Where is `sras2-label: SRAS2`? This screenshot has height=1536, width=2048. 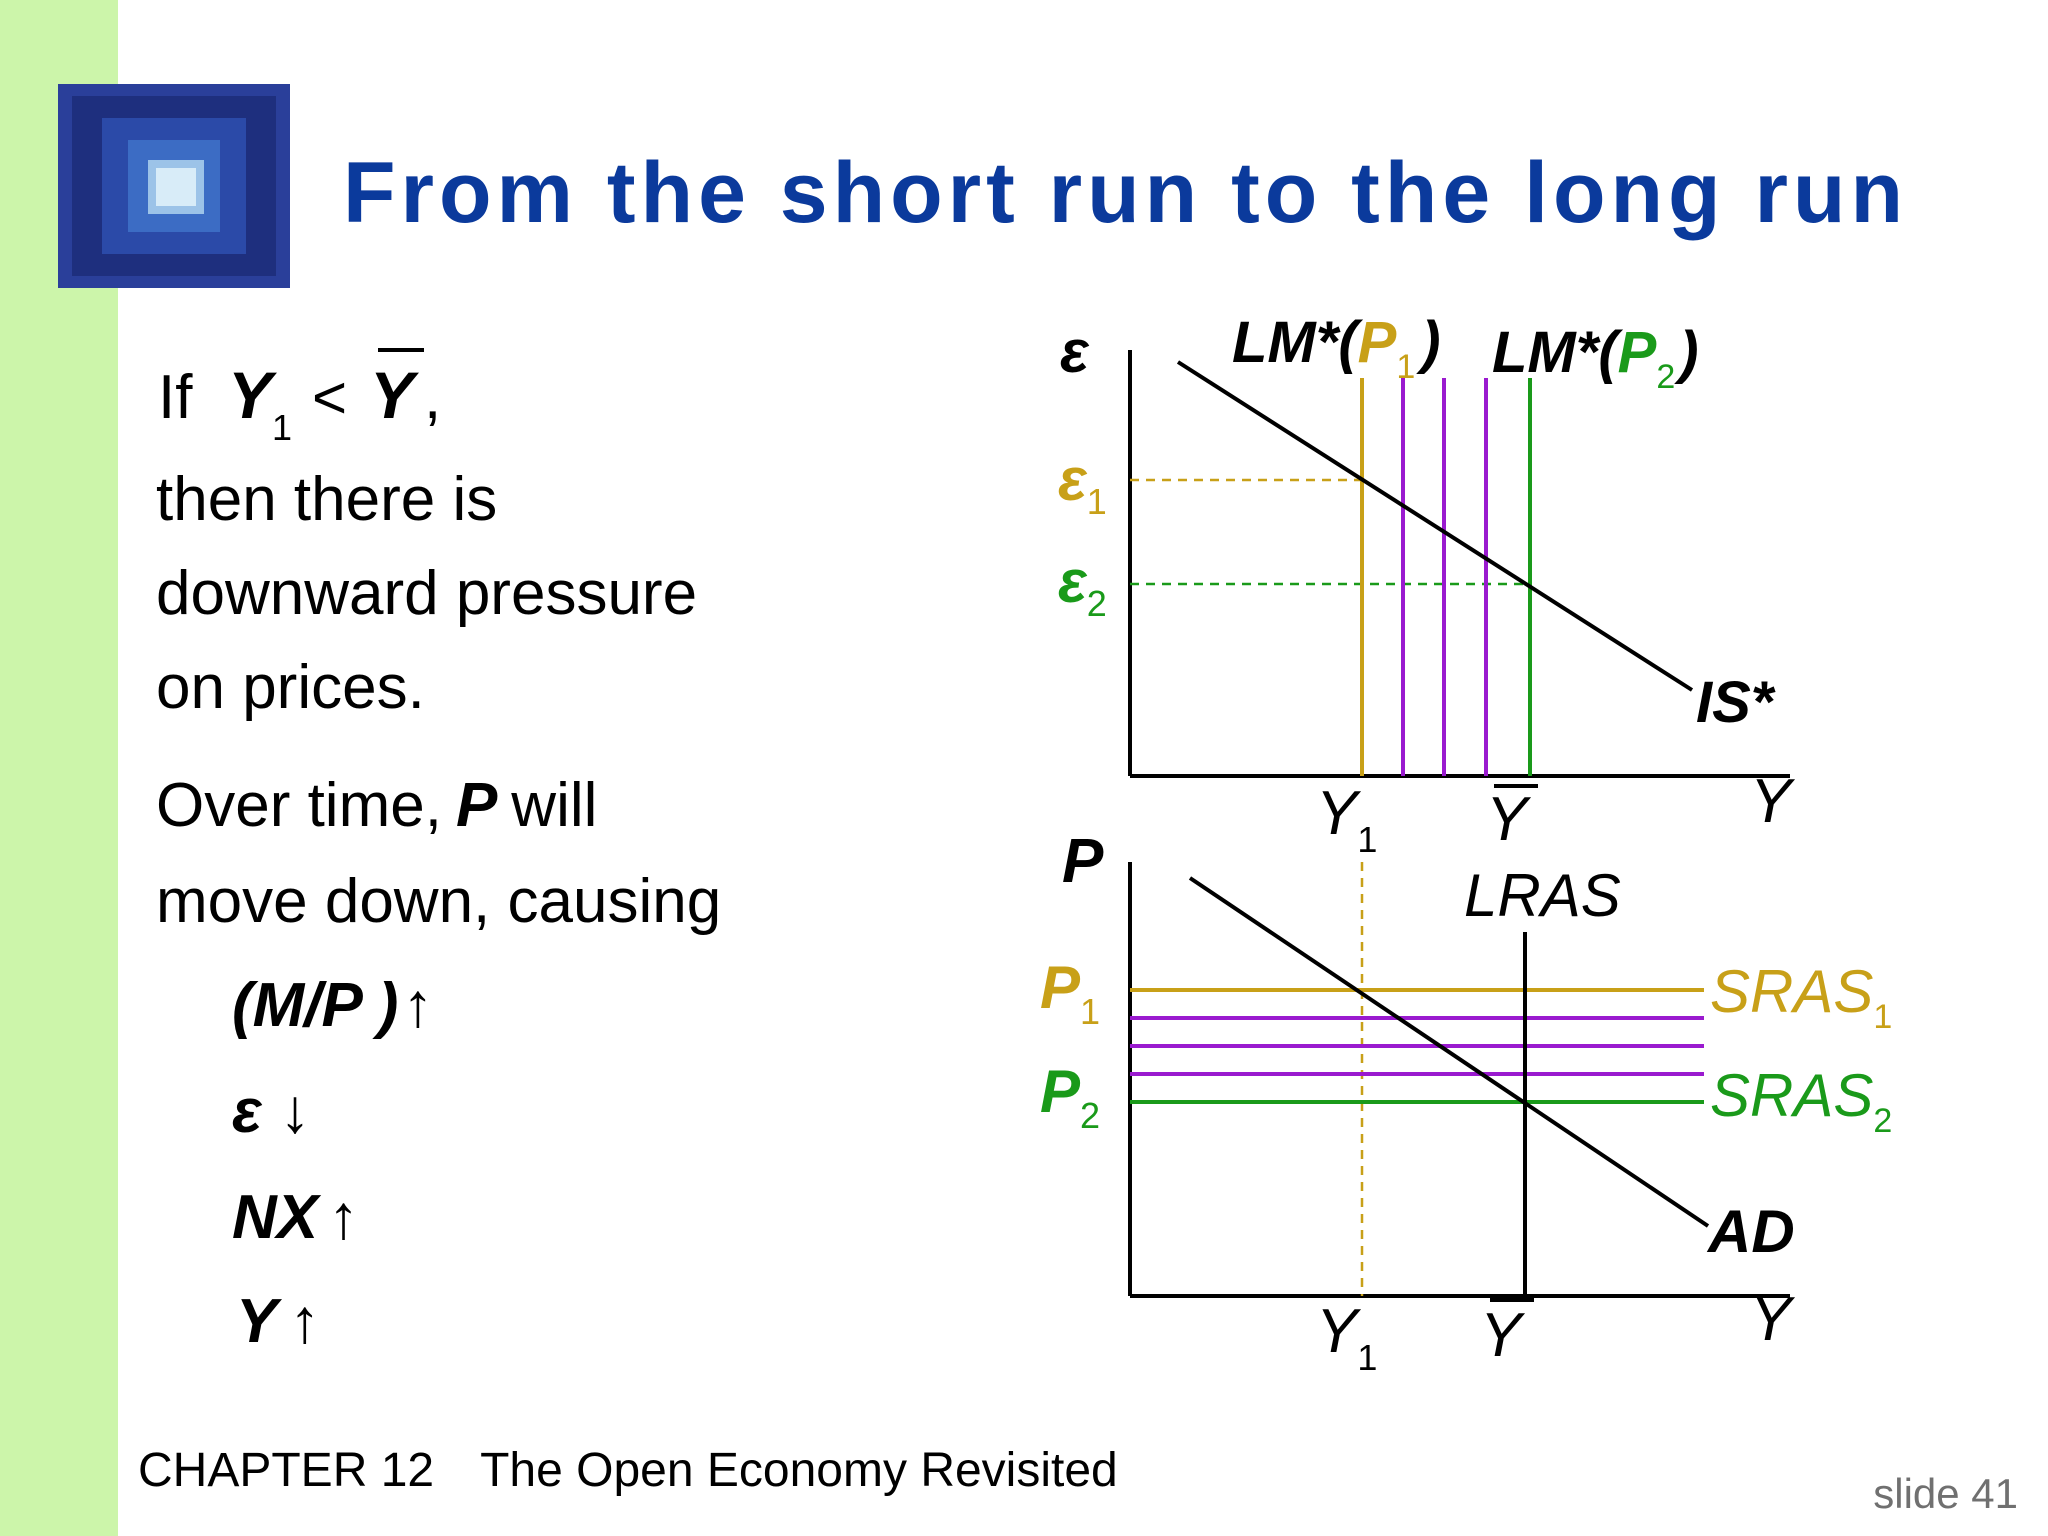
sras2-label: SRAS2 is located at coordinates (1801, 1101).